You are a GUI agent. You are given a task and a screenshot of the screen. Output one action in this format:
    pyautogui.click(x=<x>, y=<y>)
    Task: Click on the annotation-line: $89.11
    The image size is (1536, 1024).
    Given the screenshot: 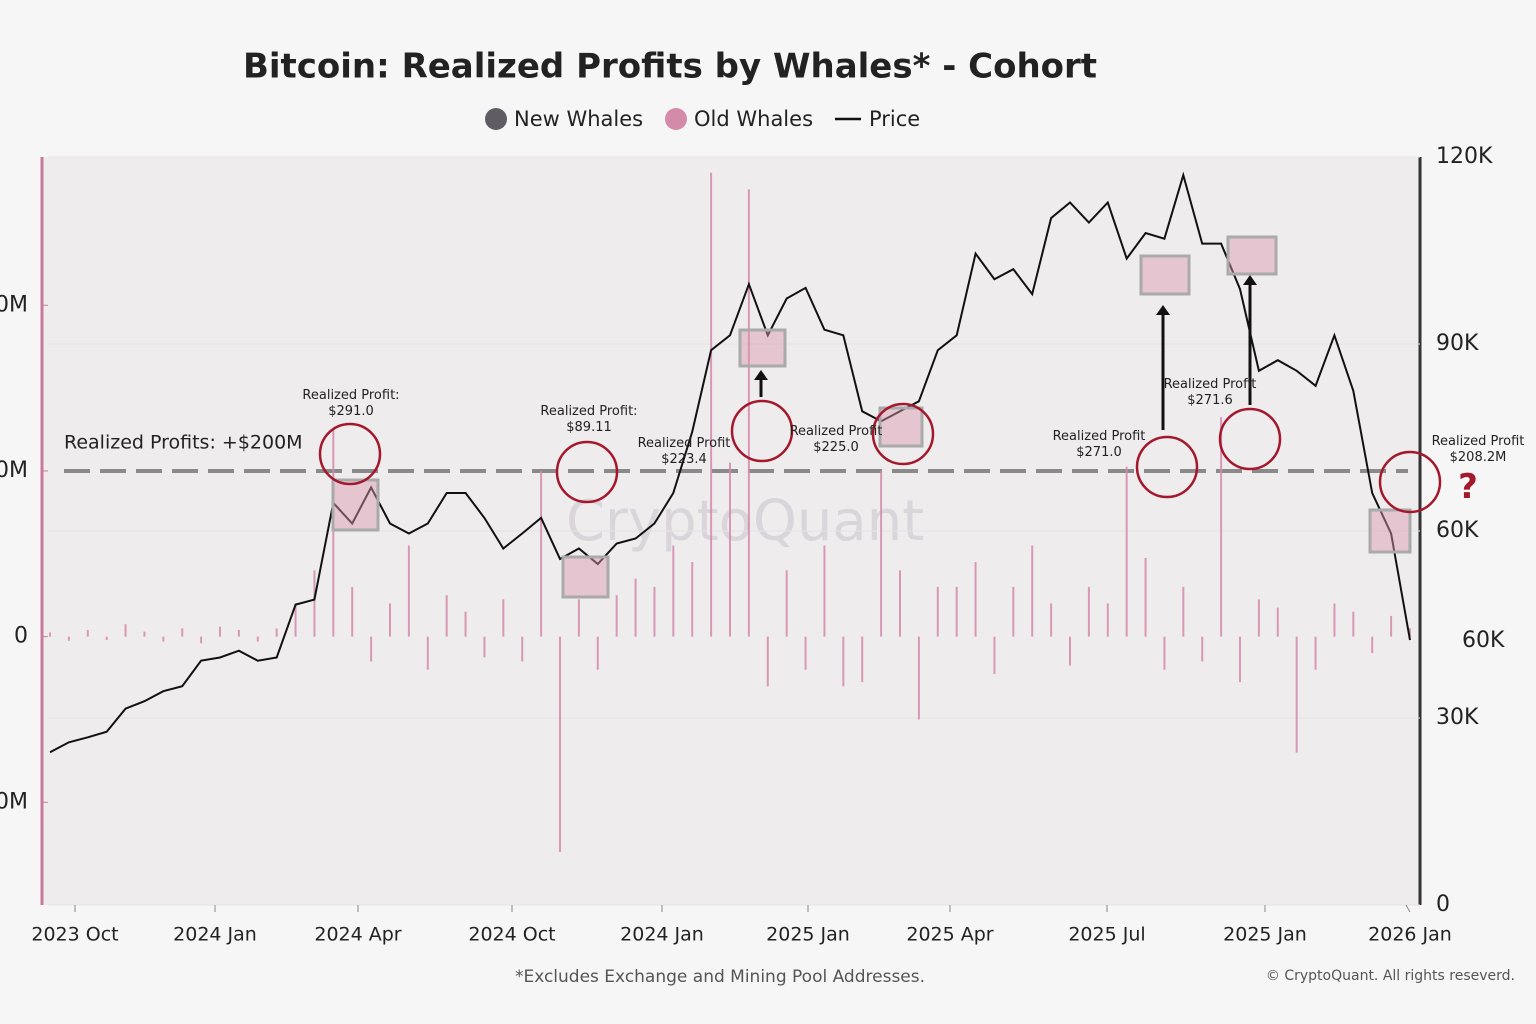 What is the action you would take?
    pyautogui.click(x=589, y=427)
    